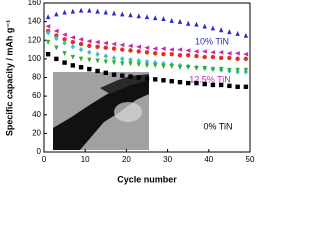 This screenshot has width=320, height=240. I want to click on y-tick-label: 60, so click(36, 95).